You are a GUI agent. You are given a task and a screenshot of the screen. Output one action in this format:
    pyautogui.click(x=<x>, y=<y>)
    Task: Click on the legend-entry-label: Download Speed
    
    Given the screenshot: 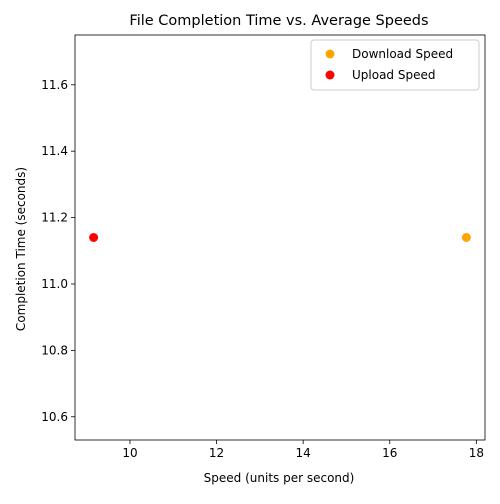 What is the action you would take?
    pyautogui.click(x=402, y=54)
    